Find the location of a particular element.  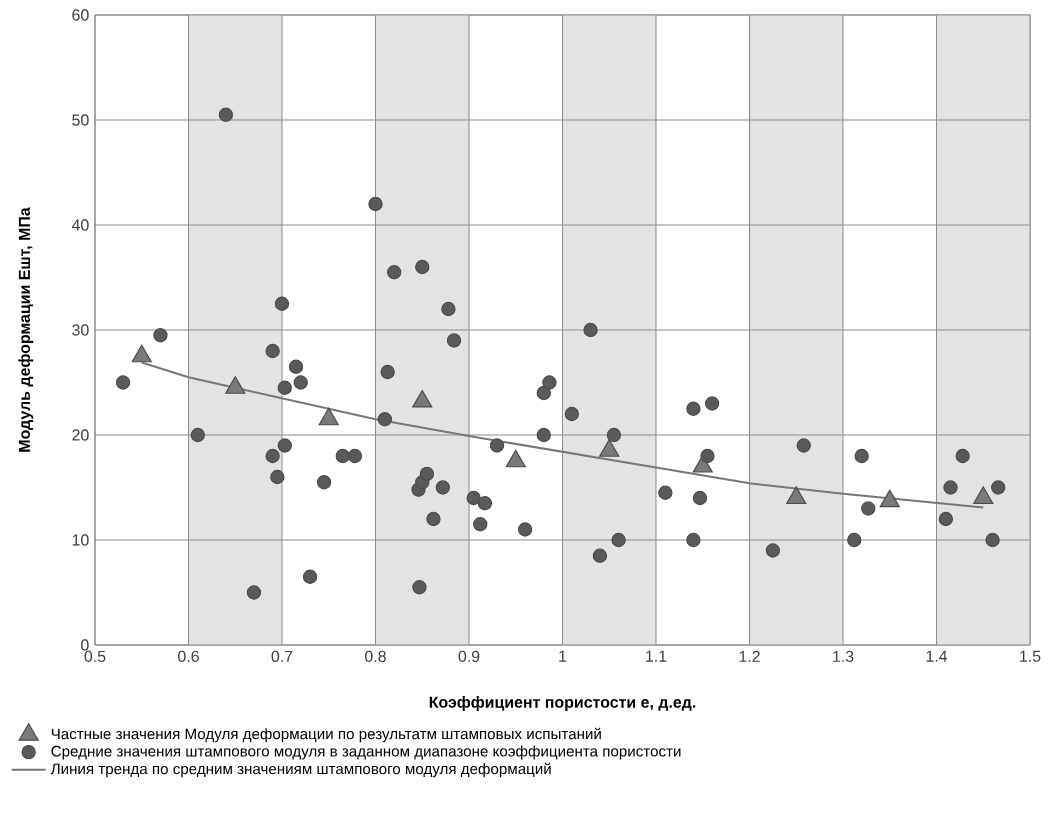

legend-label: Частные значения Модуля деформации по результатм штамповых испытаний is located at coordinates (326, 735).